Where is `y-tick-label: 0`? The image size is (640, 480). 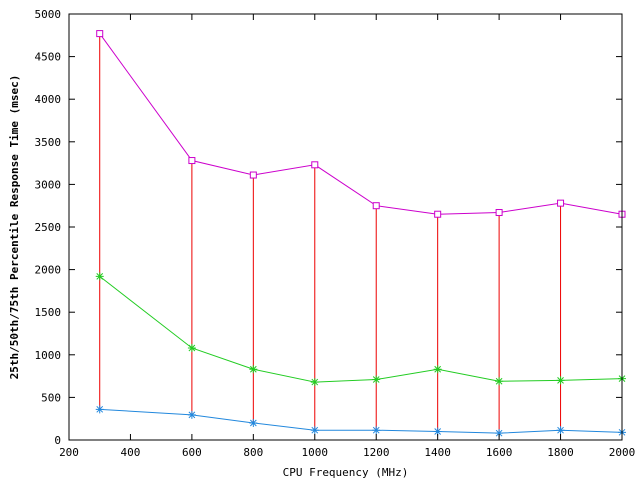
y-tick-label: 0 is located at coordinates (57, 440).